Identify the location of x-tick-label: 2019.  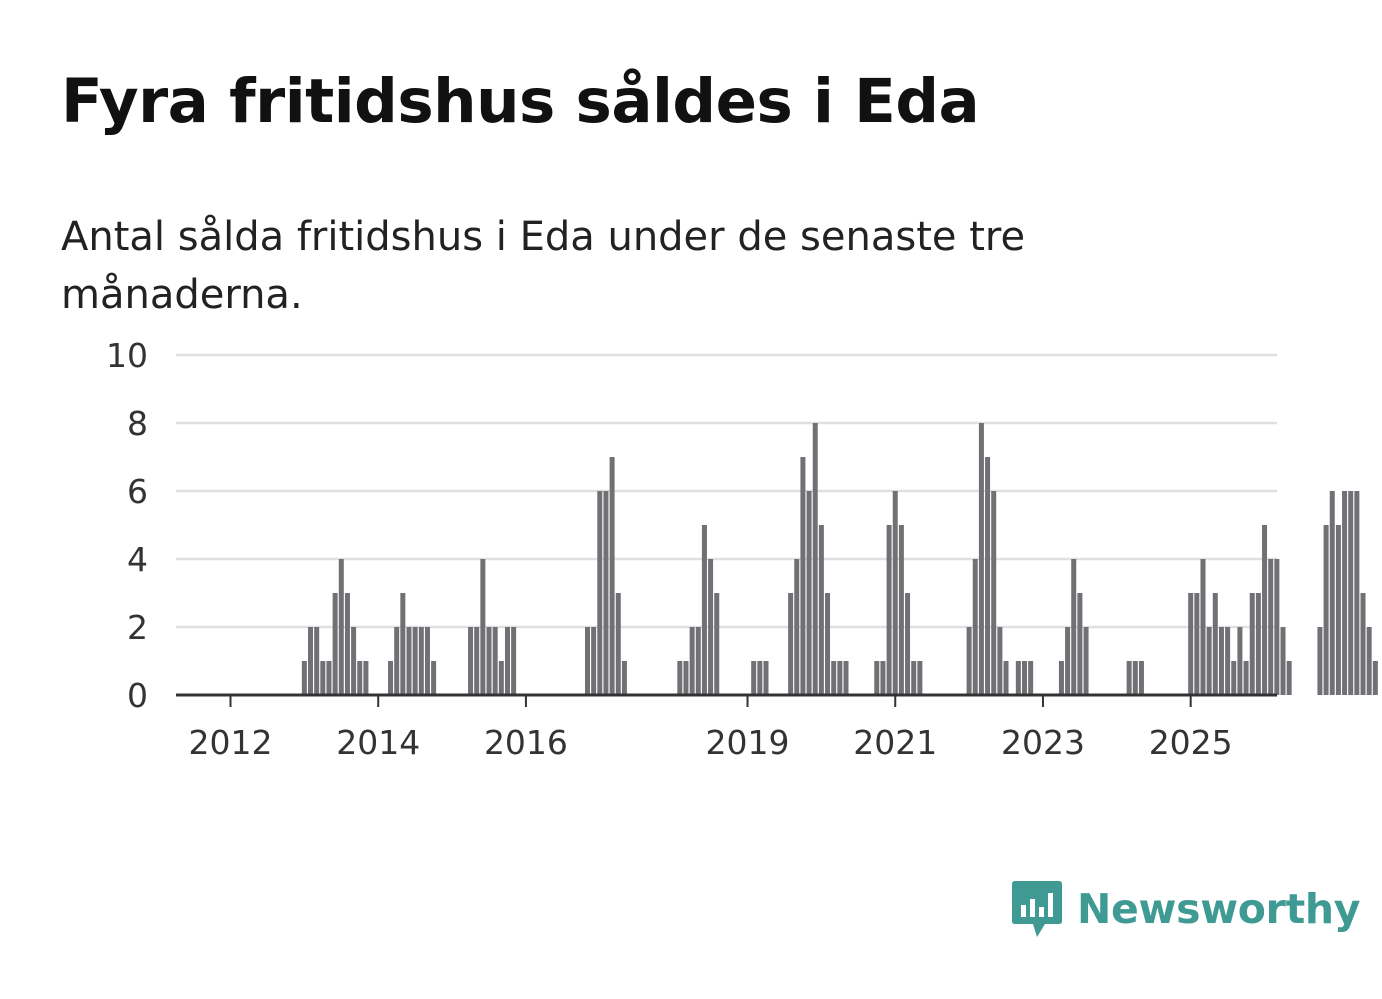
(748, 742).